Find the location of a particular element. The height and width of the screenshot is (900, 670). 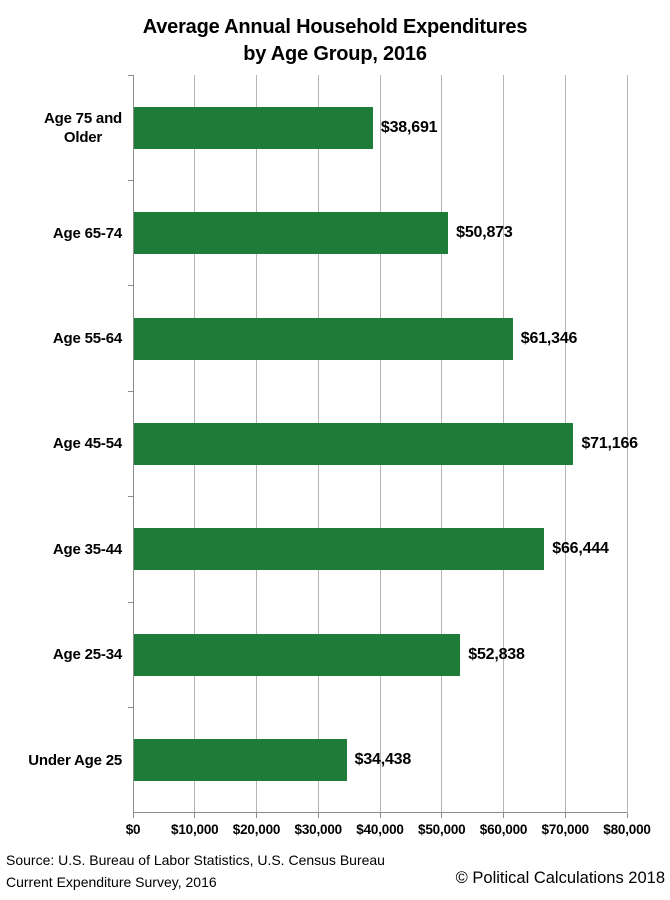

x-axis-tick-label: $40,000 is located at coordinates (380, 829).